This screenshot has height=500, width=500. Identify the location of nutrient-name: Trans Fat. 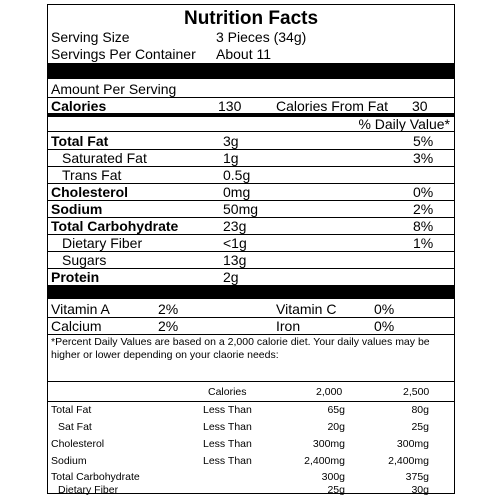
(92, 175).